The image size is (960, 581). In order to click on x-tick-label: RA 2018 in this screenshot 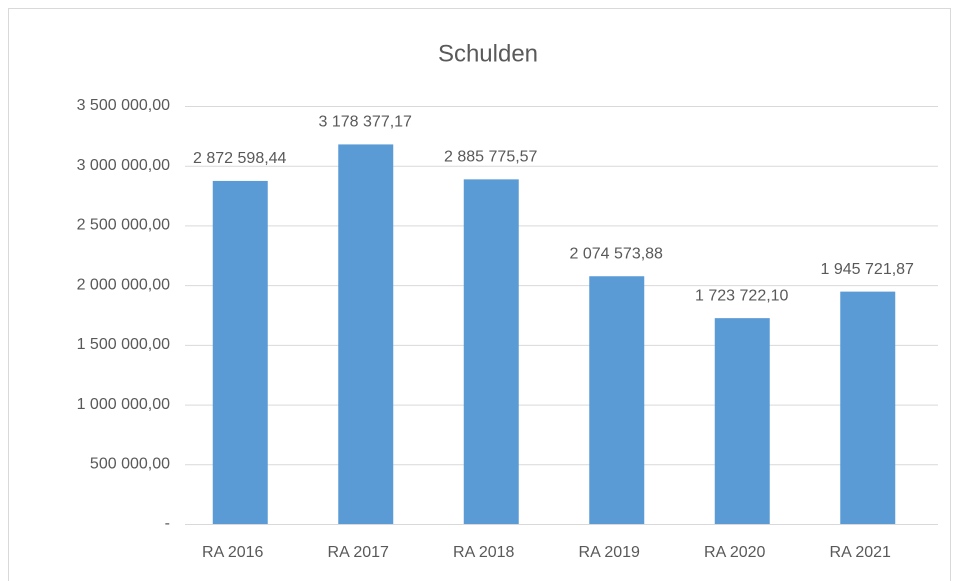, I will do `click(483, 552)`.